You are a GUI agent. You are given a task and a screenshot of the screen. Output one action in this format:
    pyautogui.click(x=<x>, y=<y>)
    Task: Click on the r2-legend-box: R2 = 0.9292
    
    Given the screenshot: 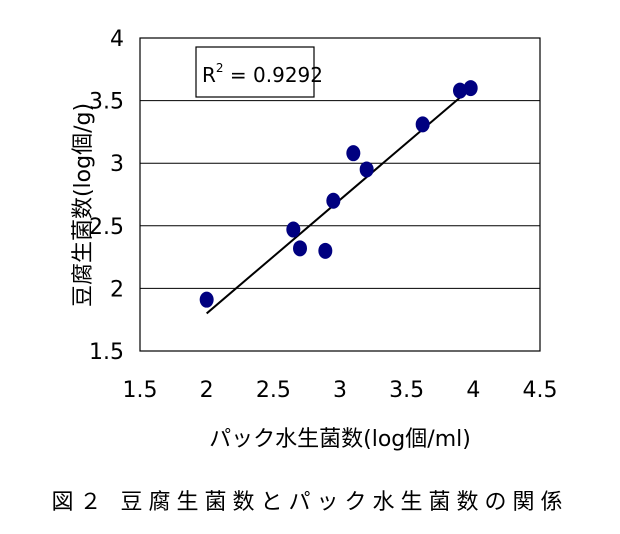 What is the action you would take?
    pyautogui.click(x=259, y=72)
    